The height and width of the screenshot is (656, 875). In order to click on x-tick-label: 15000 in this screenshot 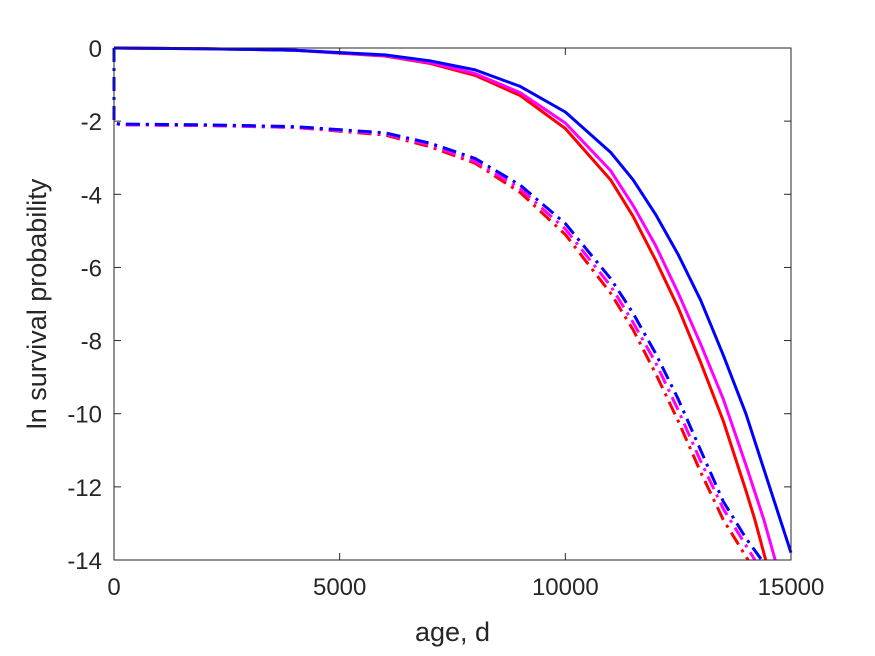, I will do `click(791, 587)`.